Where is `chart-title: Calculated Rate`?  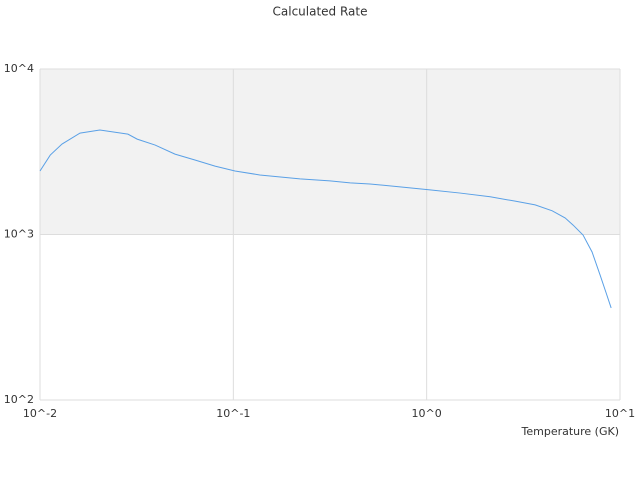 chart-title: Calculated Rate is located at coordinates (320, 12).